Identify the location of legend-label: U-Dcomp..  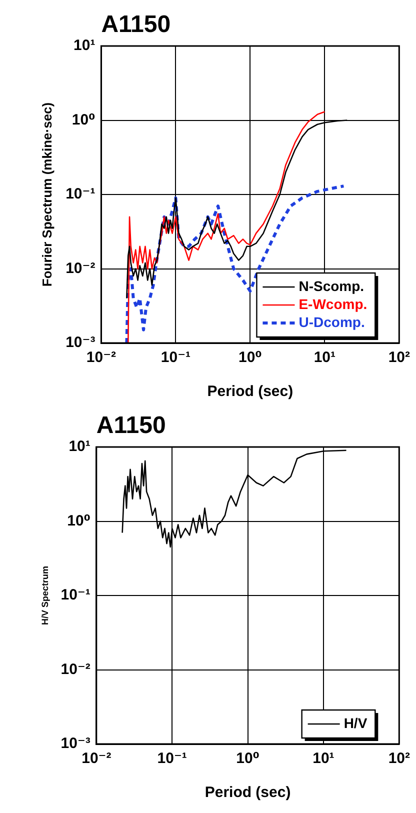
(331, 322).